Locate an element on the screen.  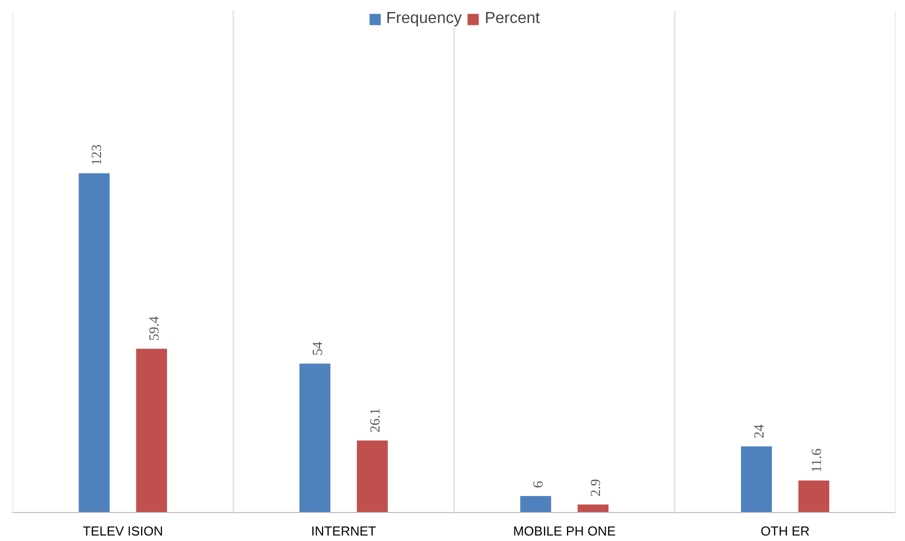
data-label: 2.9 is located at coordinates (596, 488).